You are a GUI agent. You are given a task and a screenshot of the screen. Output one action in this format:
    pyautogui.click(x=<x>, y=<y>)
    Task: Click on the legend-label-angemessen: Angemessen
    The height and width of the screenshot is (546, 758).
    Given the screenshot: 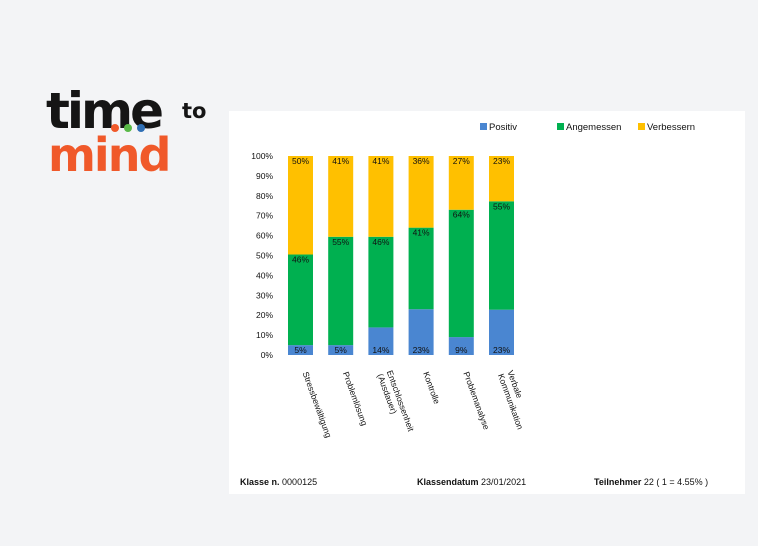 What is the action you would take?
    pyautogui.click(x=593, y=127)
    